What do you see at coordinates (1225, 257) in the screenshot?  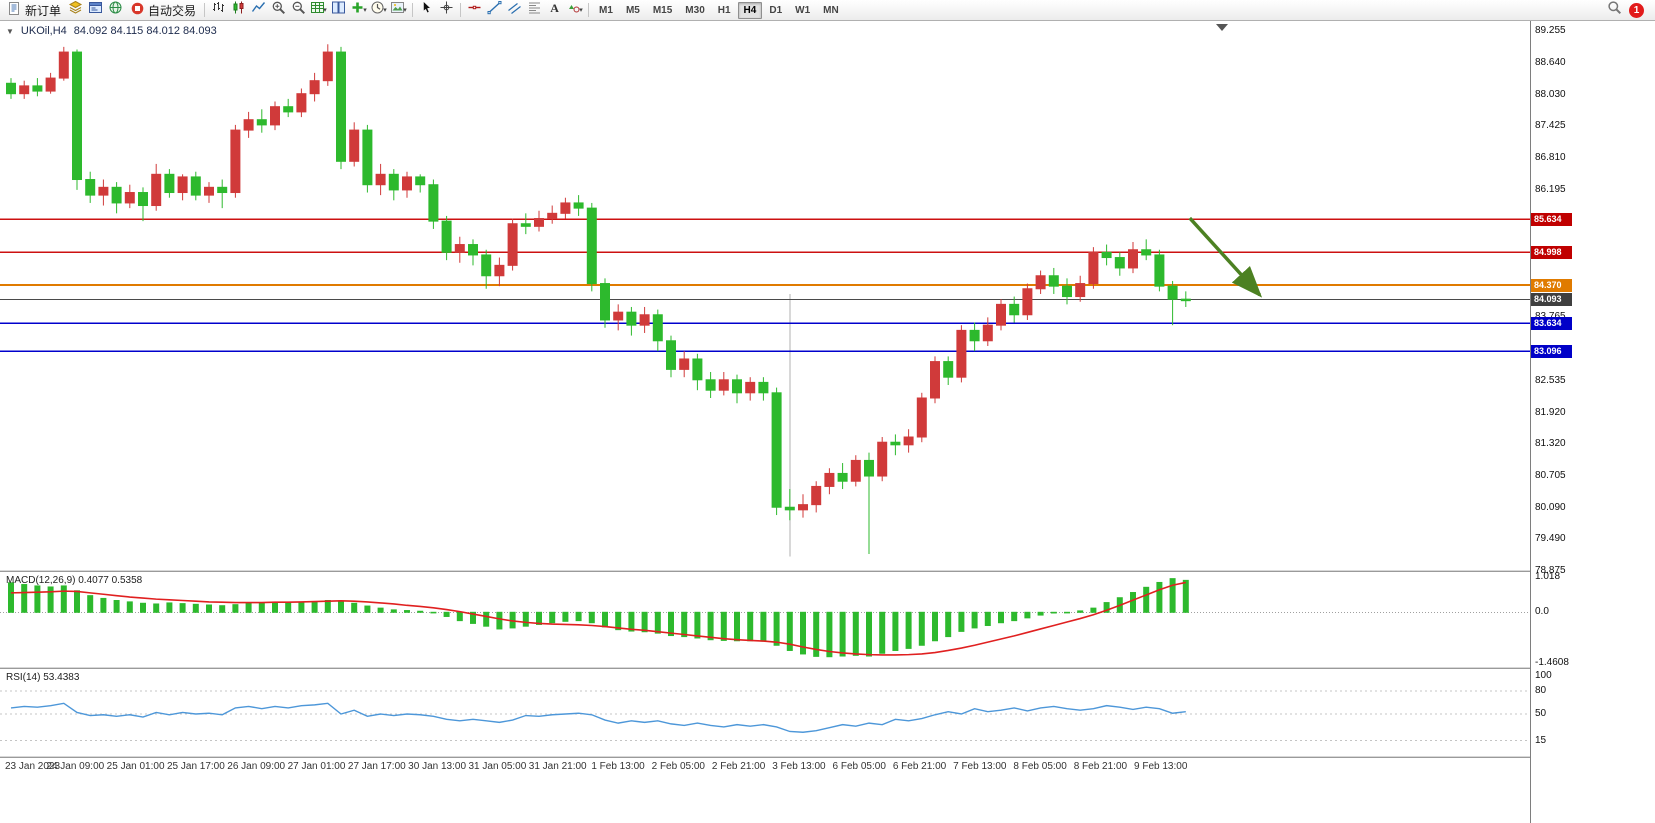 I see `trend-arrow-annotation` at bounding box center [1225, 257].